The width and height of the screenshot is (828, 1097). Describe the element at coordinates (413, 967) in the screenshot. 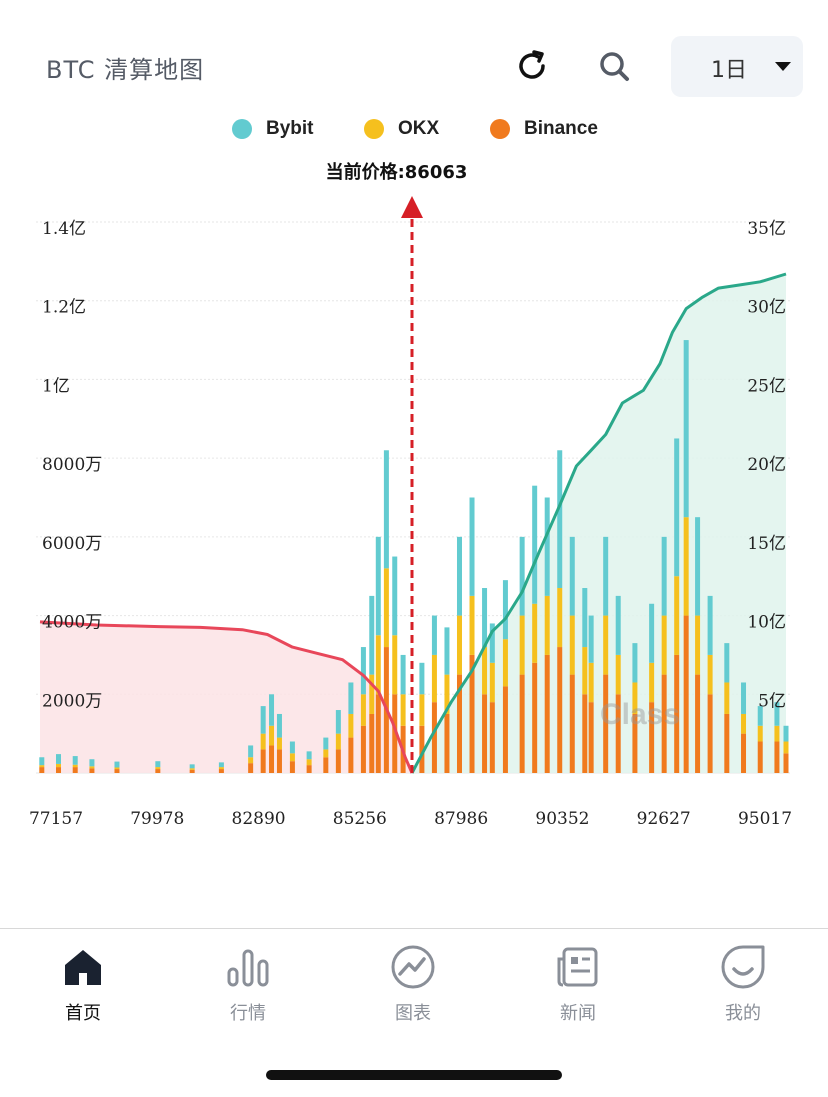

I see `chart-trend-icon` at that location.